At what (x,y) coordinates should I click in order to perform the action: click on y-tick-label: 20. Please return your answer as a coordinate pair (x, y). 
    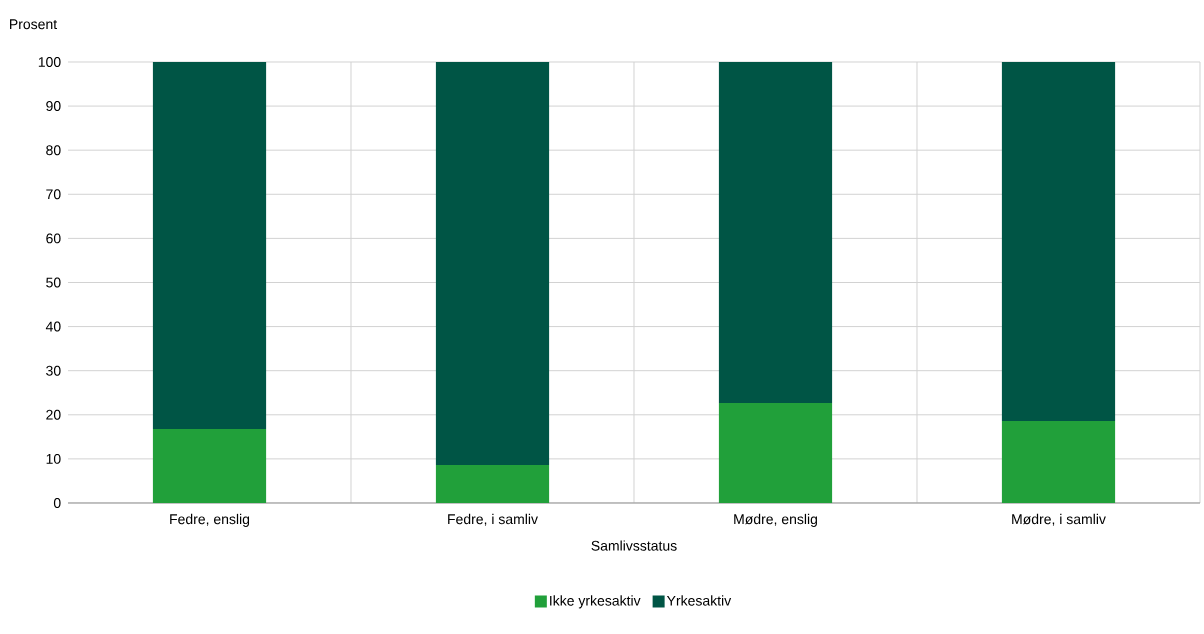
    Looking at the image, I should click on (53, 414).